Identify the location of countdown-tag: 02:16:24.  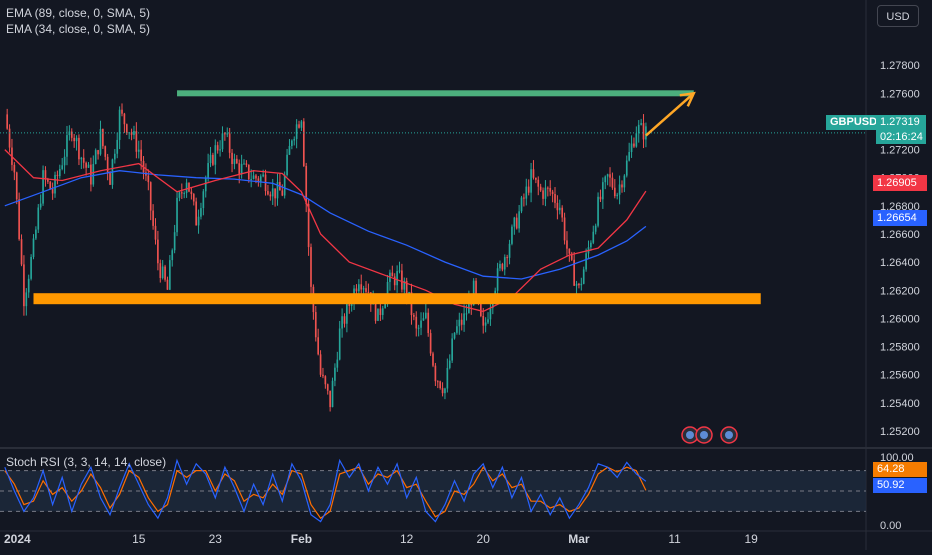
(901, 137).